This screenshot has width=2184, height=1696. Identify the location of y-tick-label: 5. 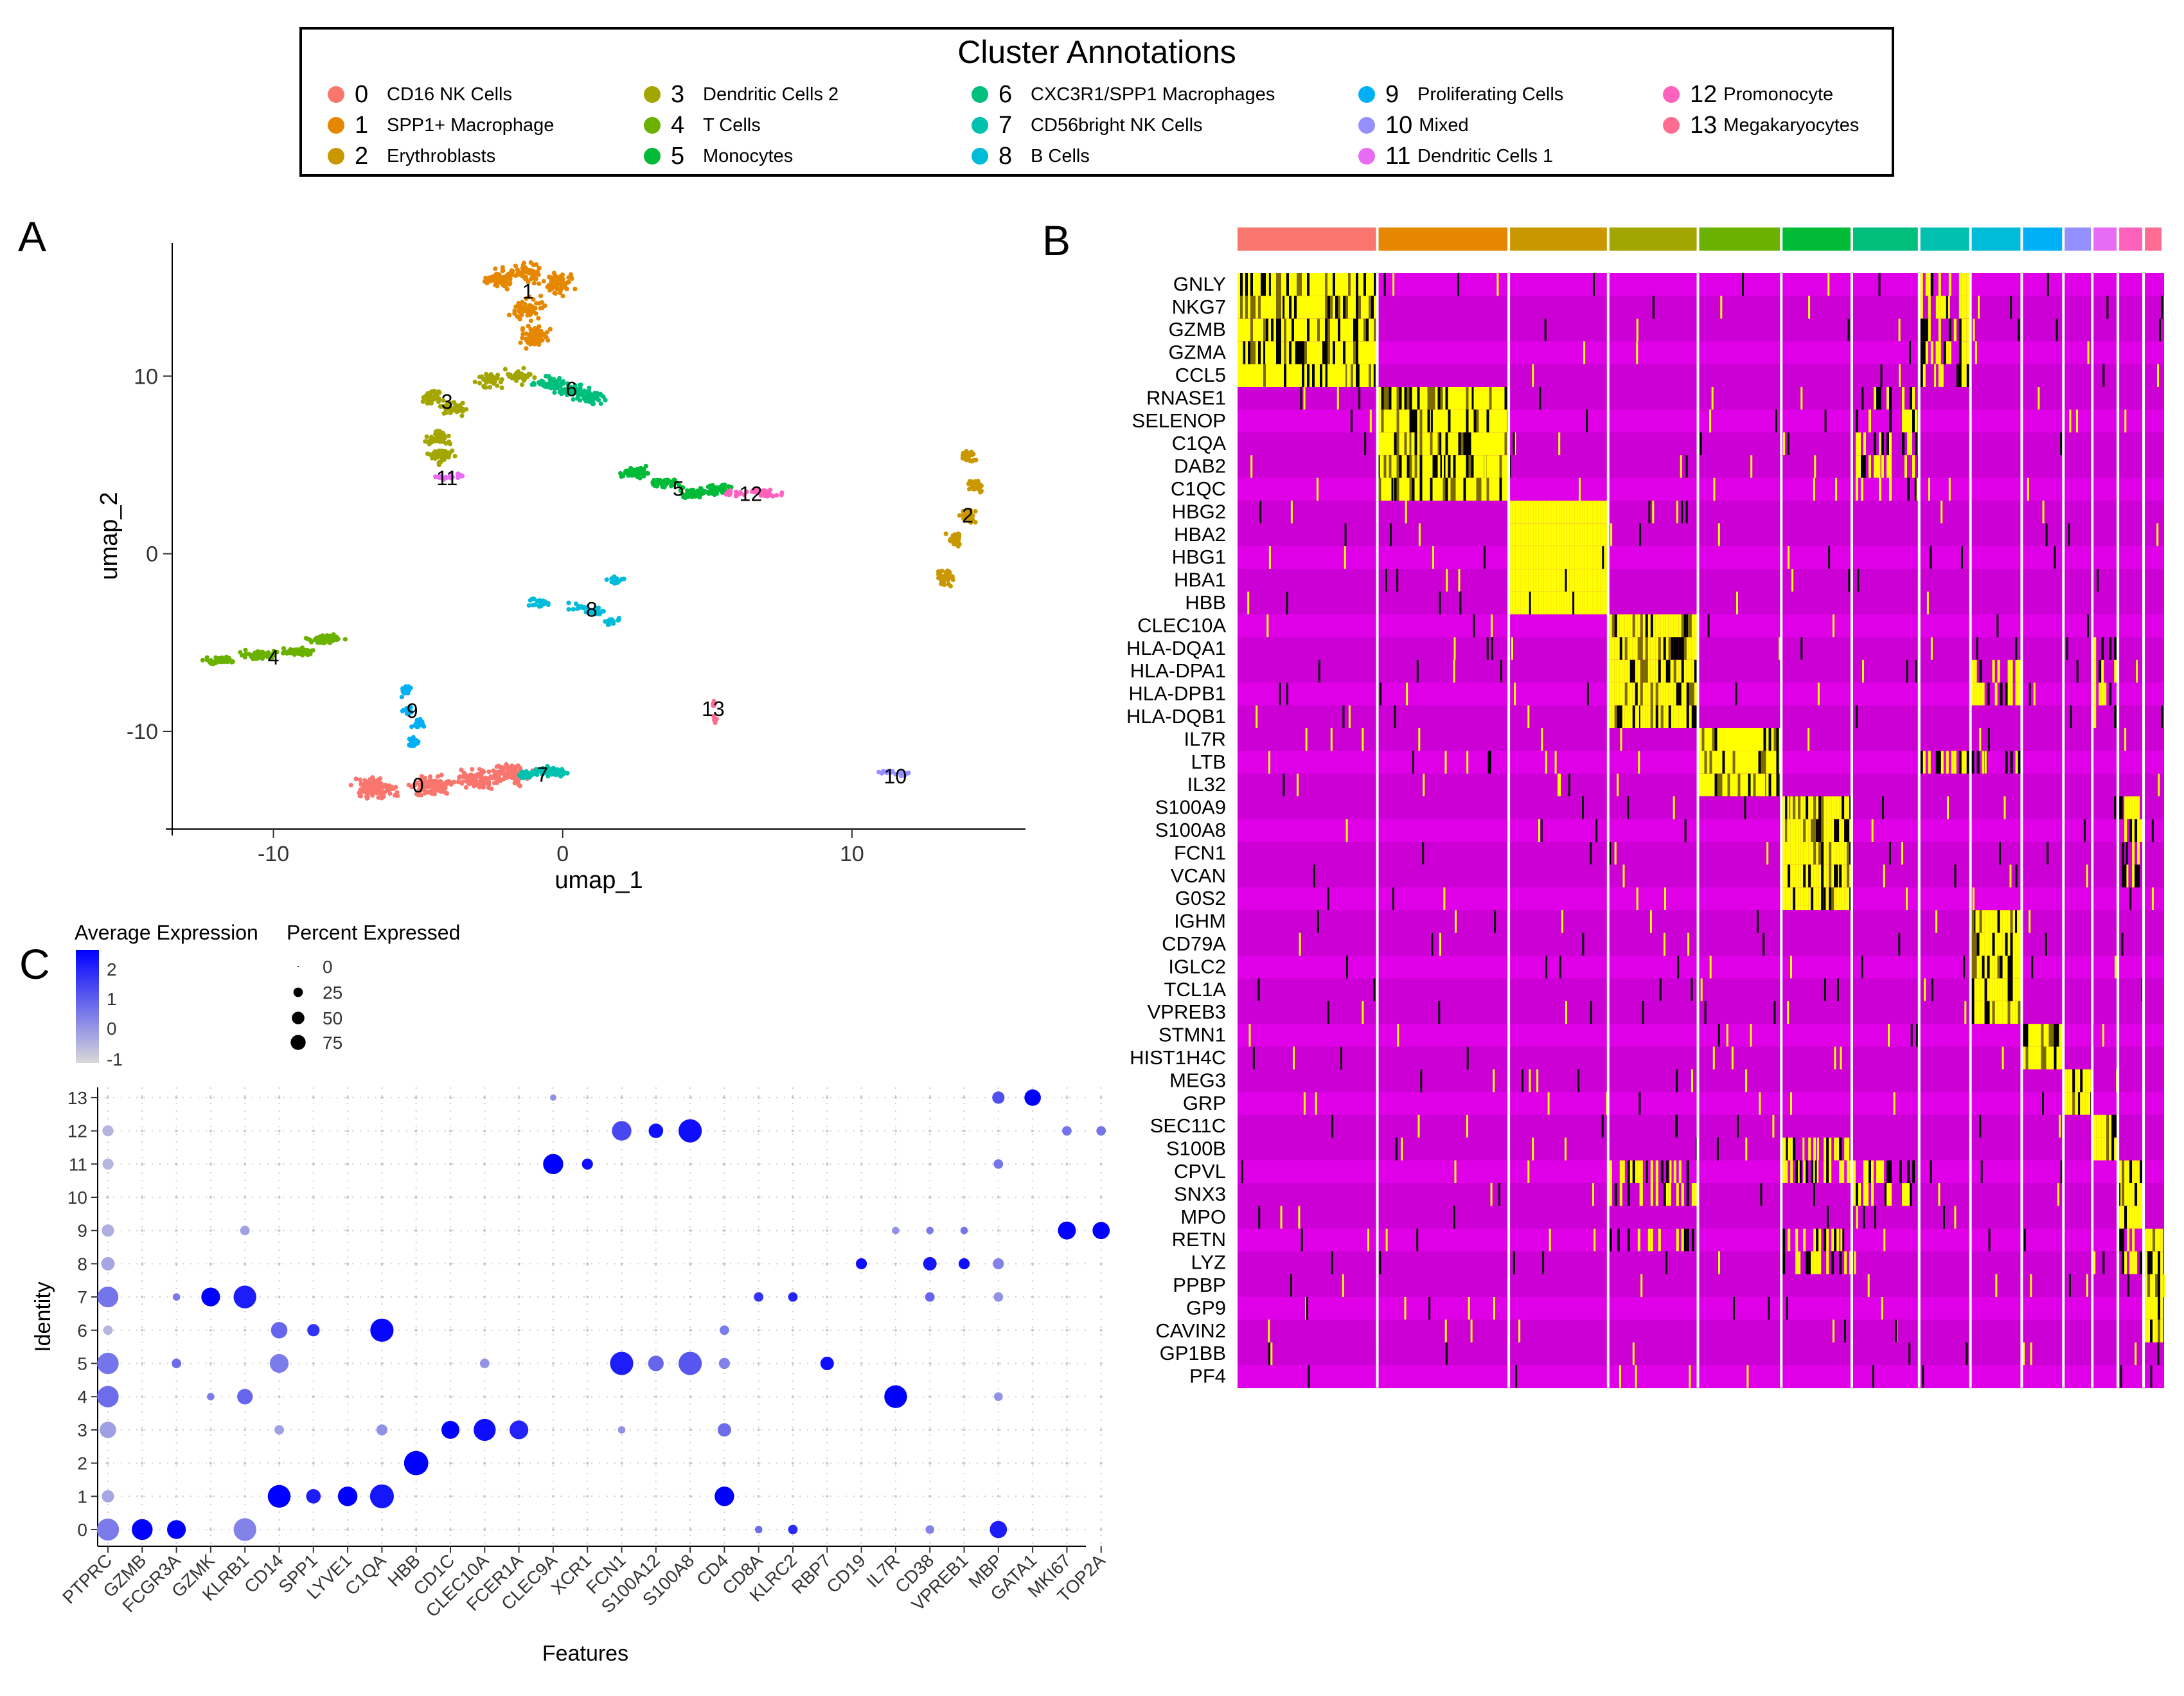
(82, 1364).